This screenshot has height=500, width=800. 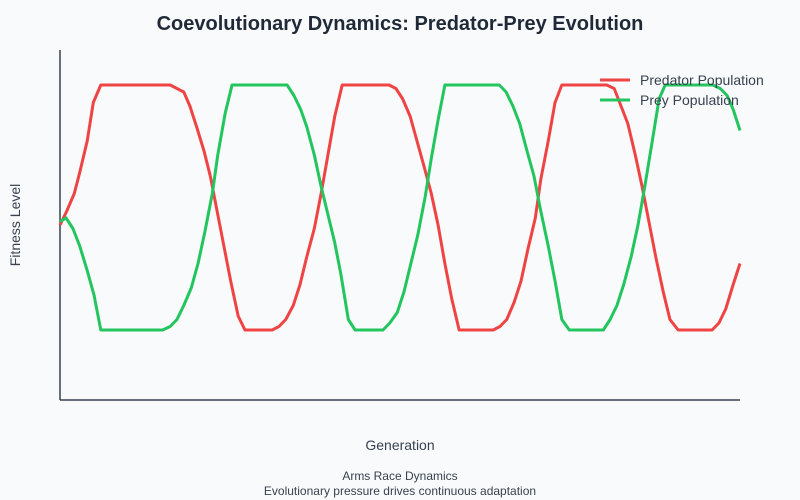 What do you see at coordinates (399, 445) in the screenshot?
I see `x-axis-label: Generation` at bounding box center [399, 445].